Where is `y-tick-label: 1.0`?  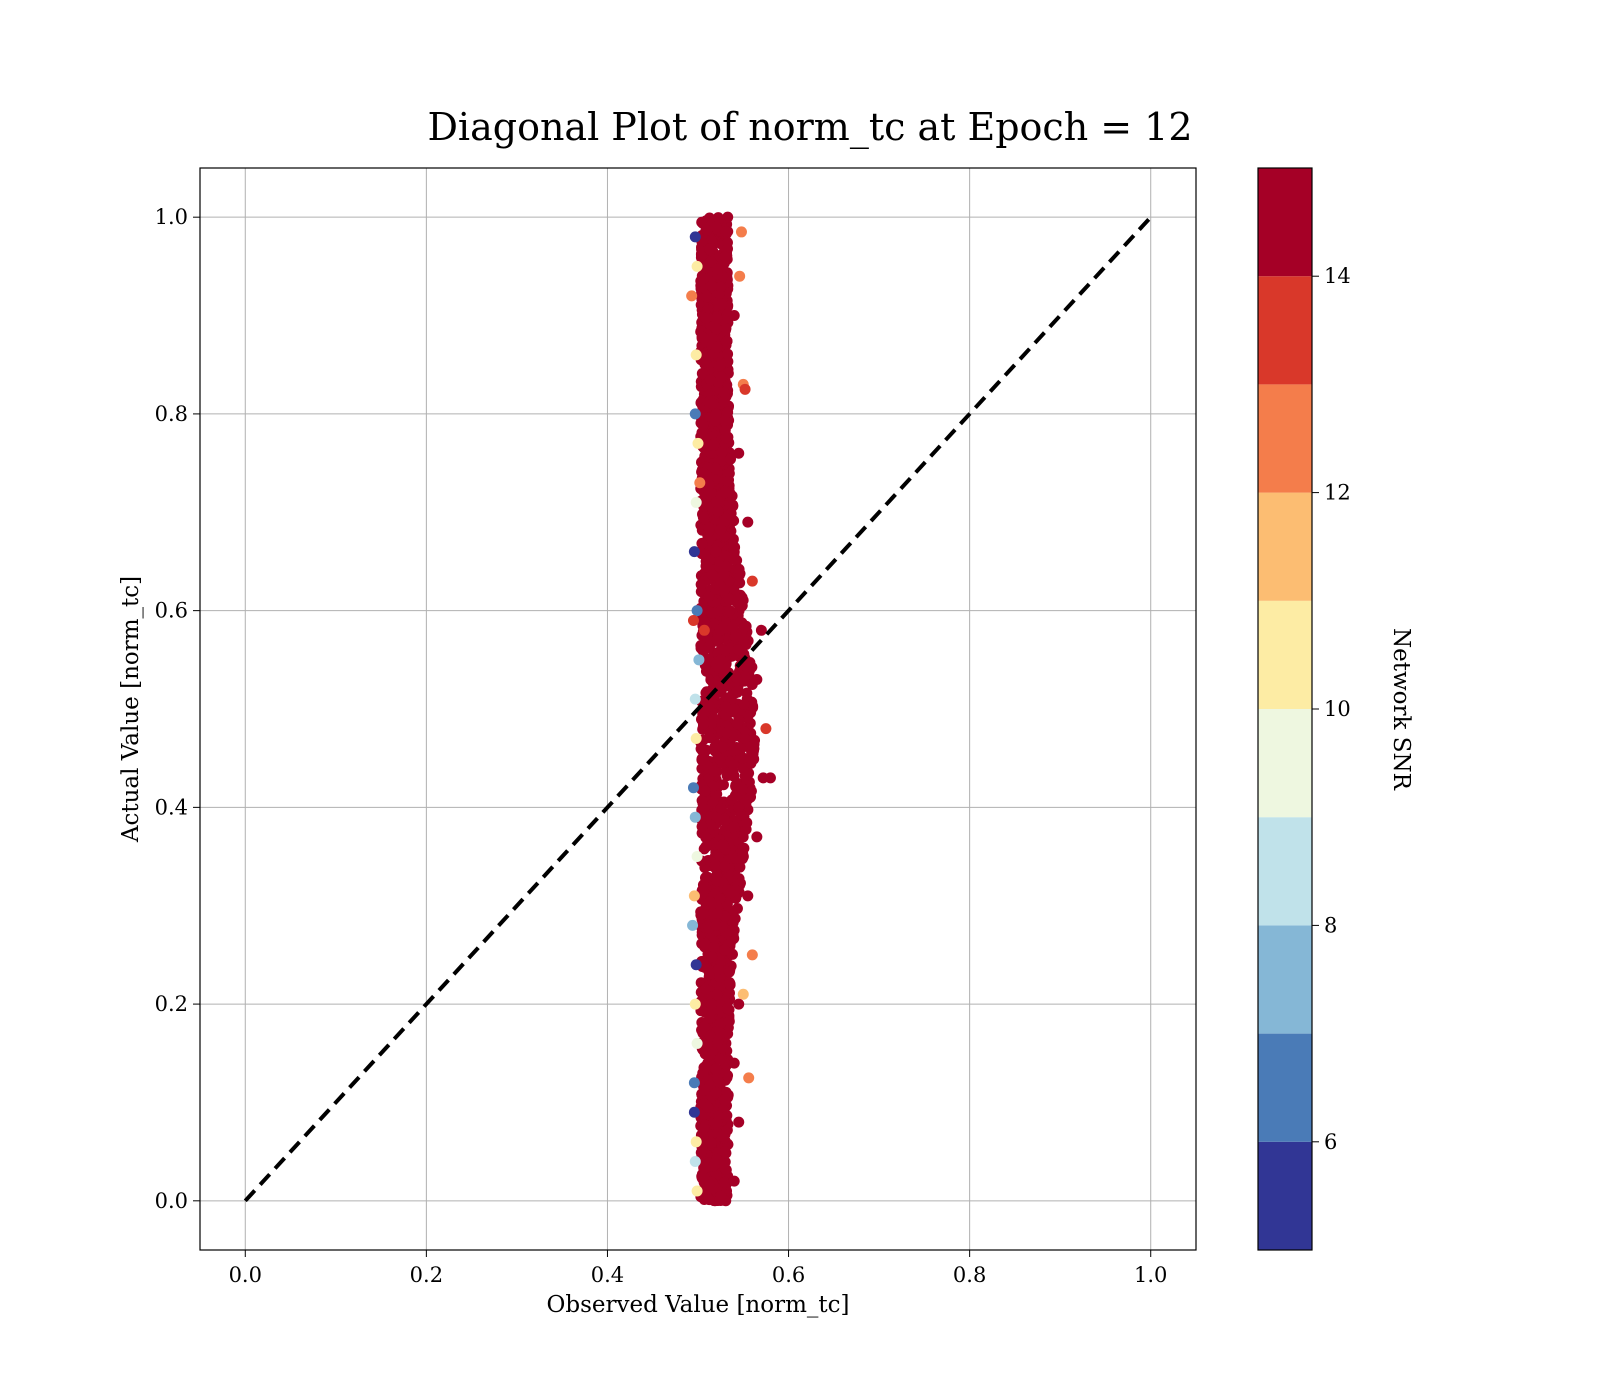 y-tick-label: 1.0 is located at coordinates (171, 217).